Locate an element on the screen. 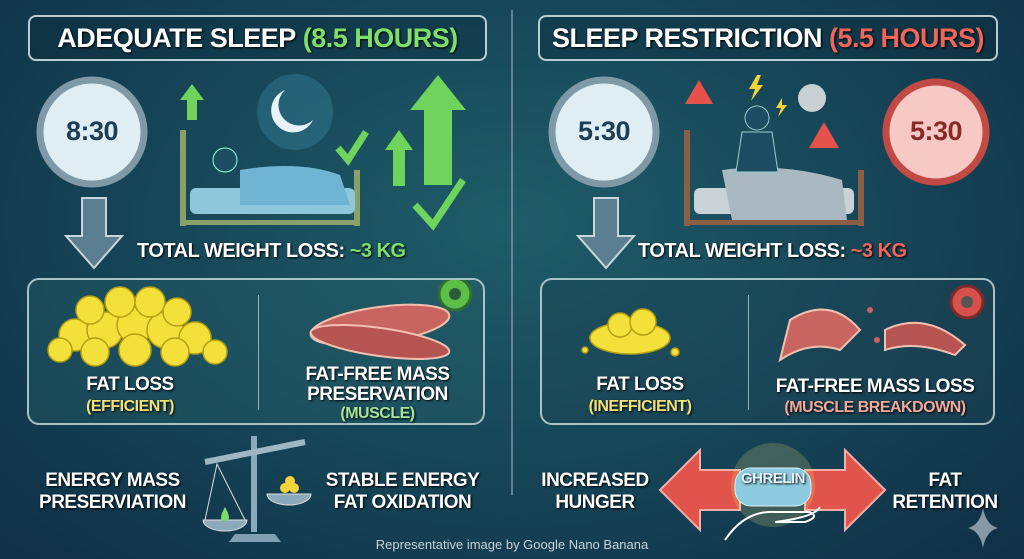 This screenshot has width=1024, height=559. left-muscle-label-2: Preservation is located at coordinates (377, 394).